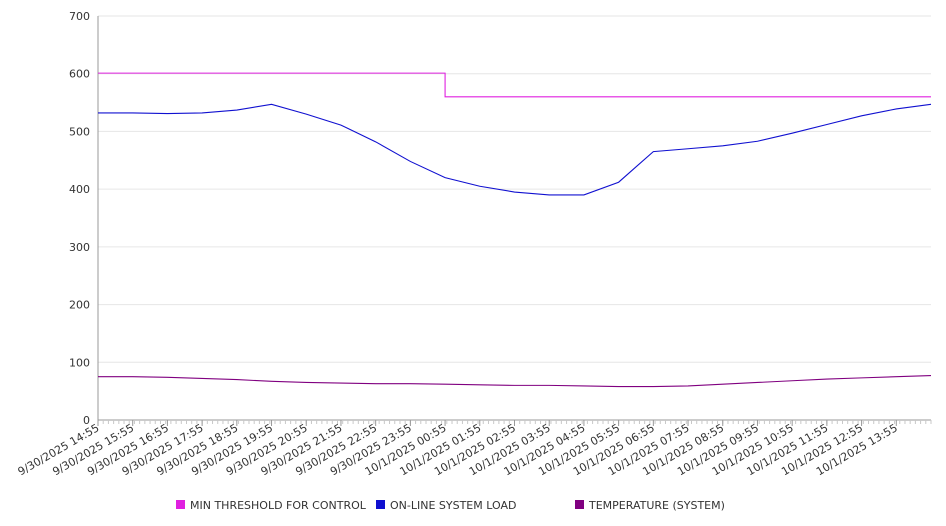 This screenshot has width=946, height=526. What do you see at coordinates (79, 74) in the screenshot?
I see `y-tick-label: 600` at bounding box center [79, 74].